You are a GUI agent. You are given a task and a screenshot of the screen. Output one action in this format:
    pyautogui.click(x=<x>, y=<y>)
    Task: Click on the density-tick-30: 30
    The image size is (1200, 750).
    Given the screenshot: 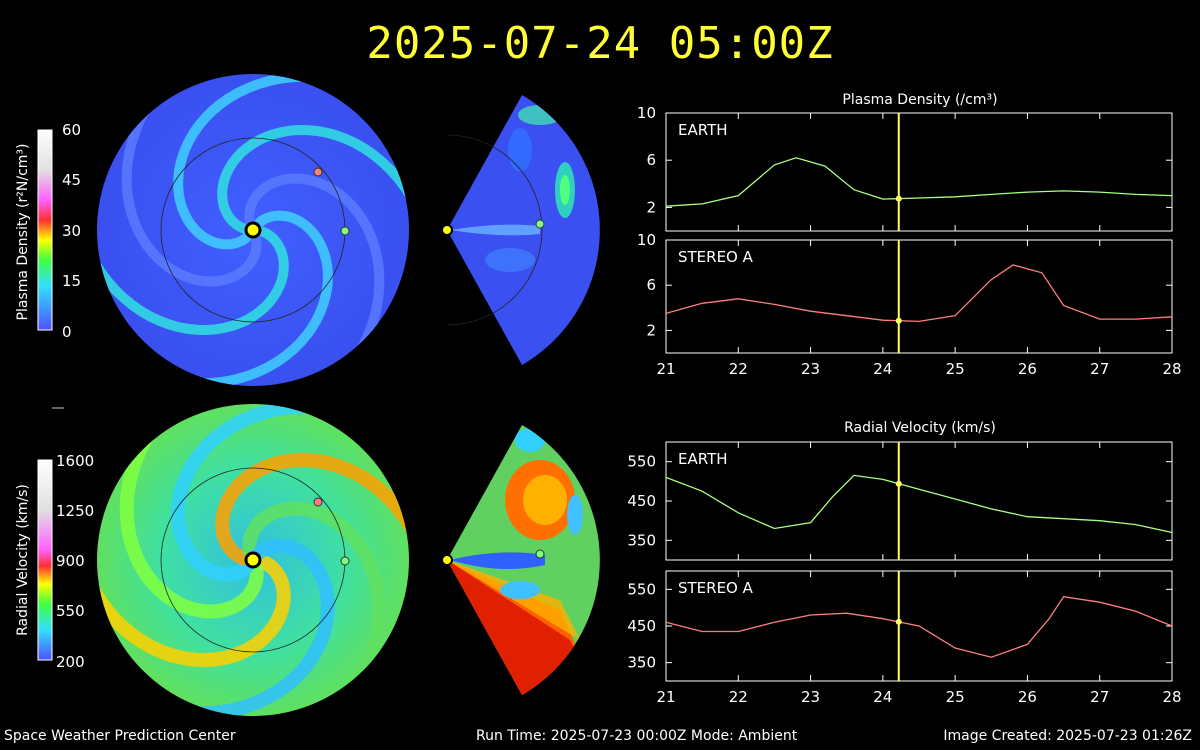 What is the action you would take?
    pyautogui.click(x=71, y=231)
    